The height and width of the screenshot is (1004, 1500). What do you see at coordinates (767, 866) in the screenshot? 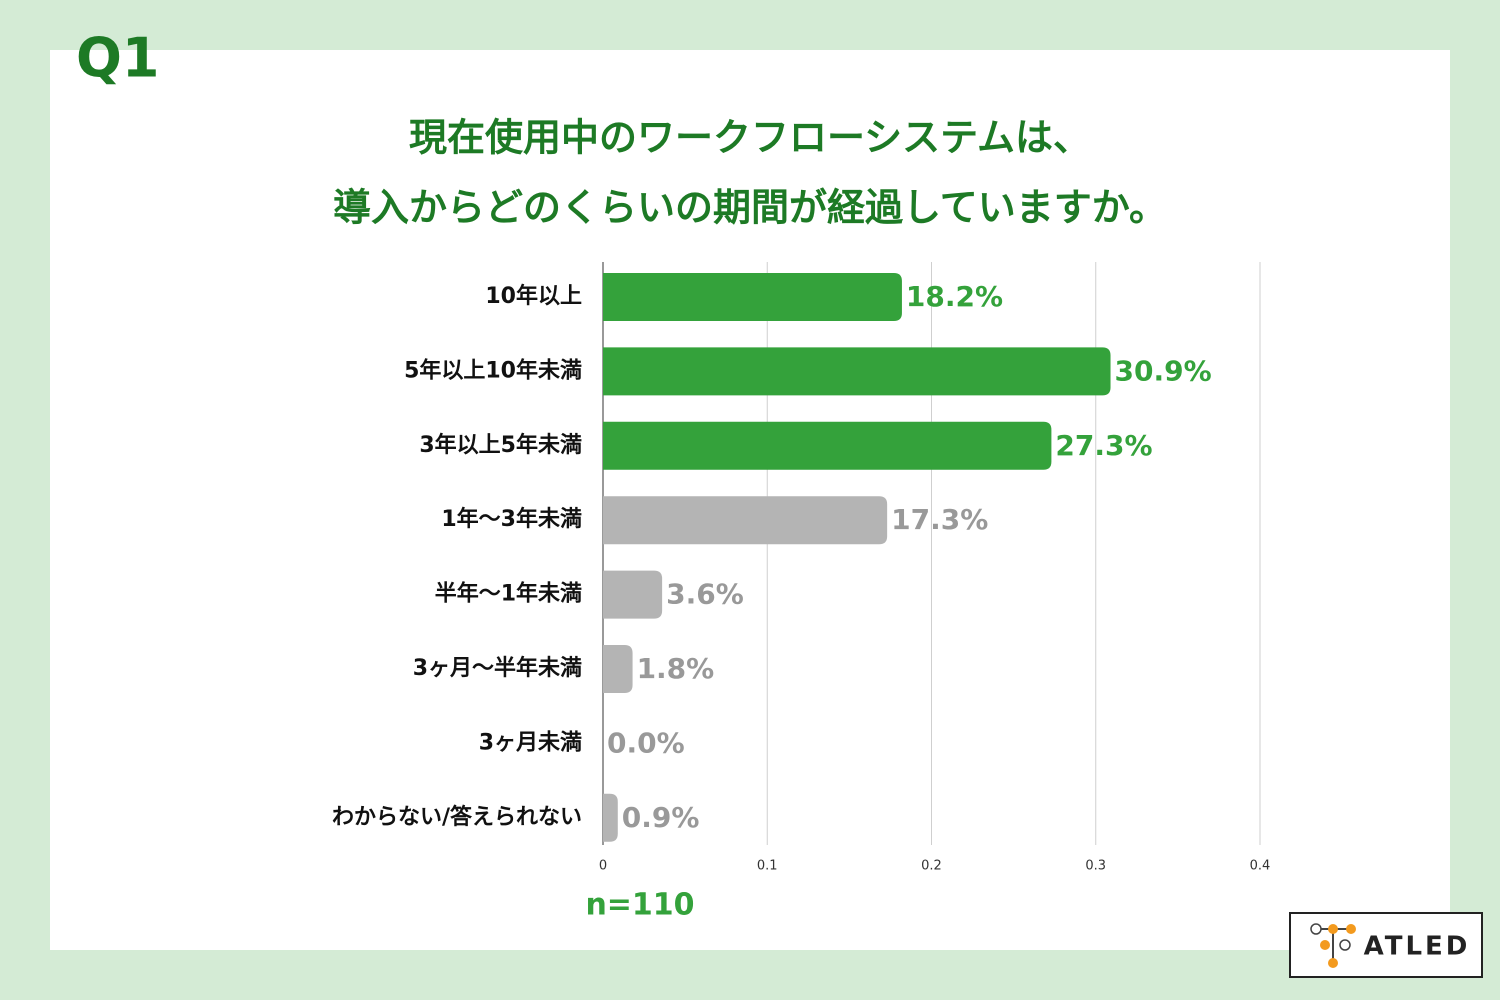
I see `x-tick-label: 0.1` at bounding box center [767, 866].